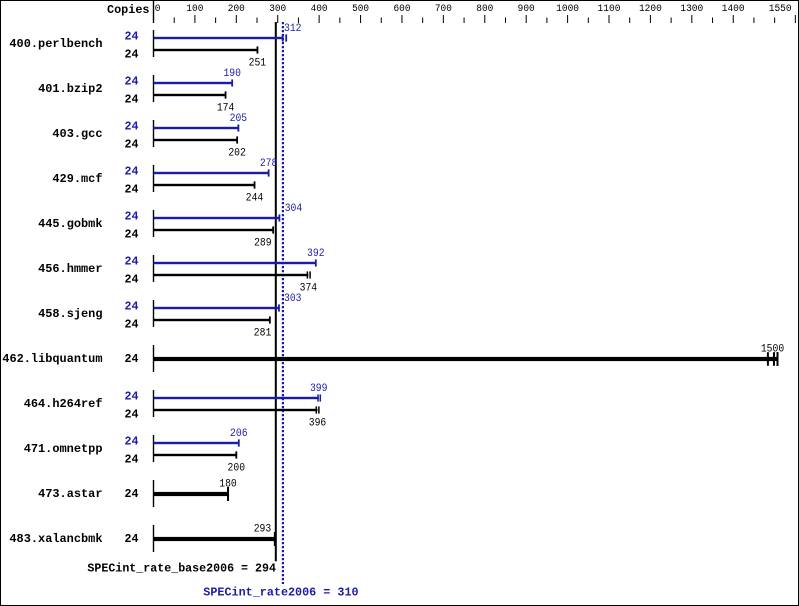  Describe the element at coordinates (316, 253) in the screenshot. I see `svg-text: 392` at that location.